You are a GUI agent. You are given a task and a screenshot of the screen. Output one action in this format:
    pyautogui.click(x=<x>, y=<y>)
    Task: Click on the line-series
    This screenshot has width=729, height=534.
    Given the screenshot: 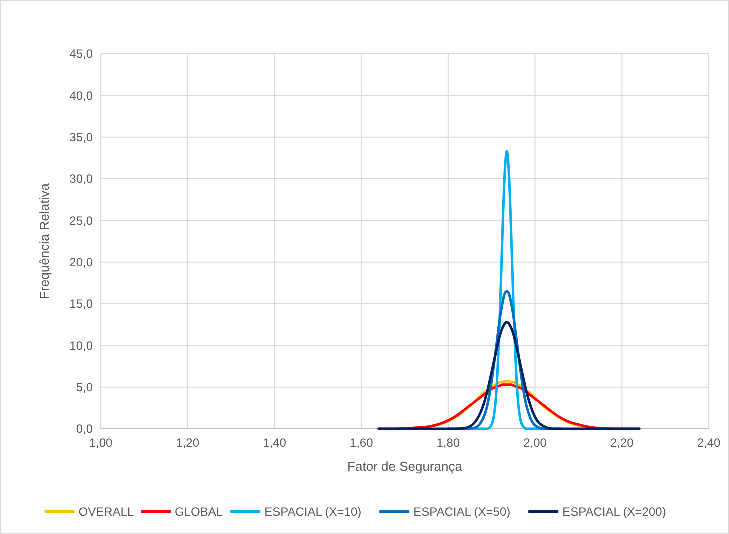 What is the action you would take?
    pyautogui.click(x=509, y=375)
    